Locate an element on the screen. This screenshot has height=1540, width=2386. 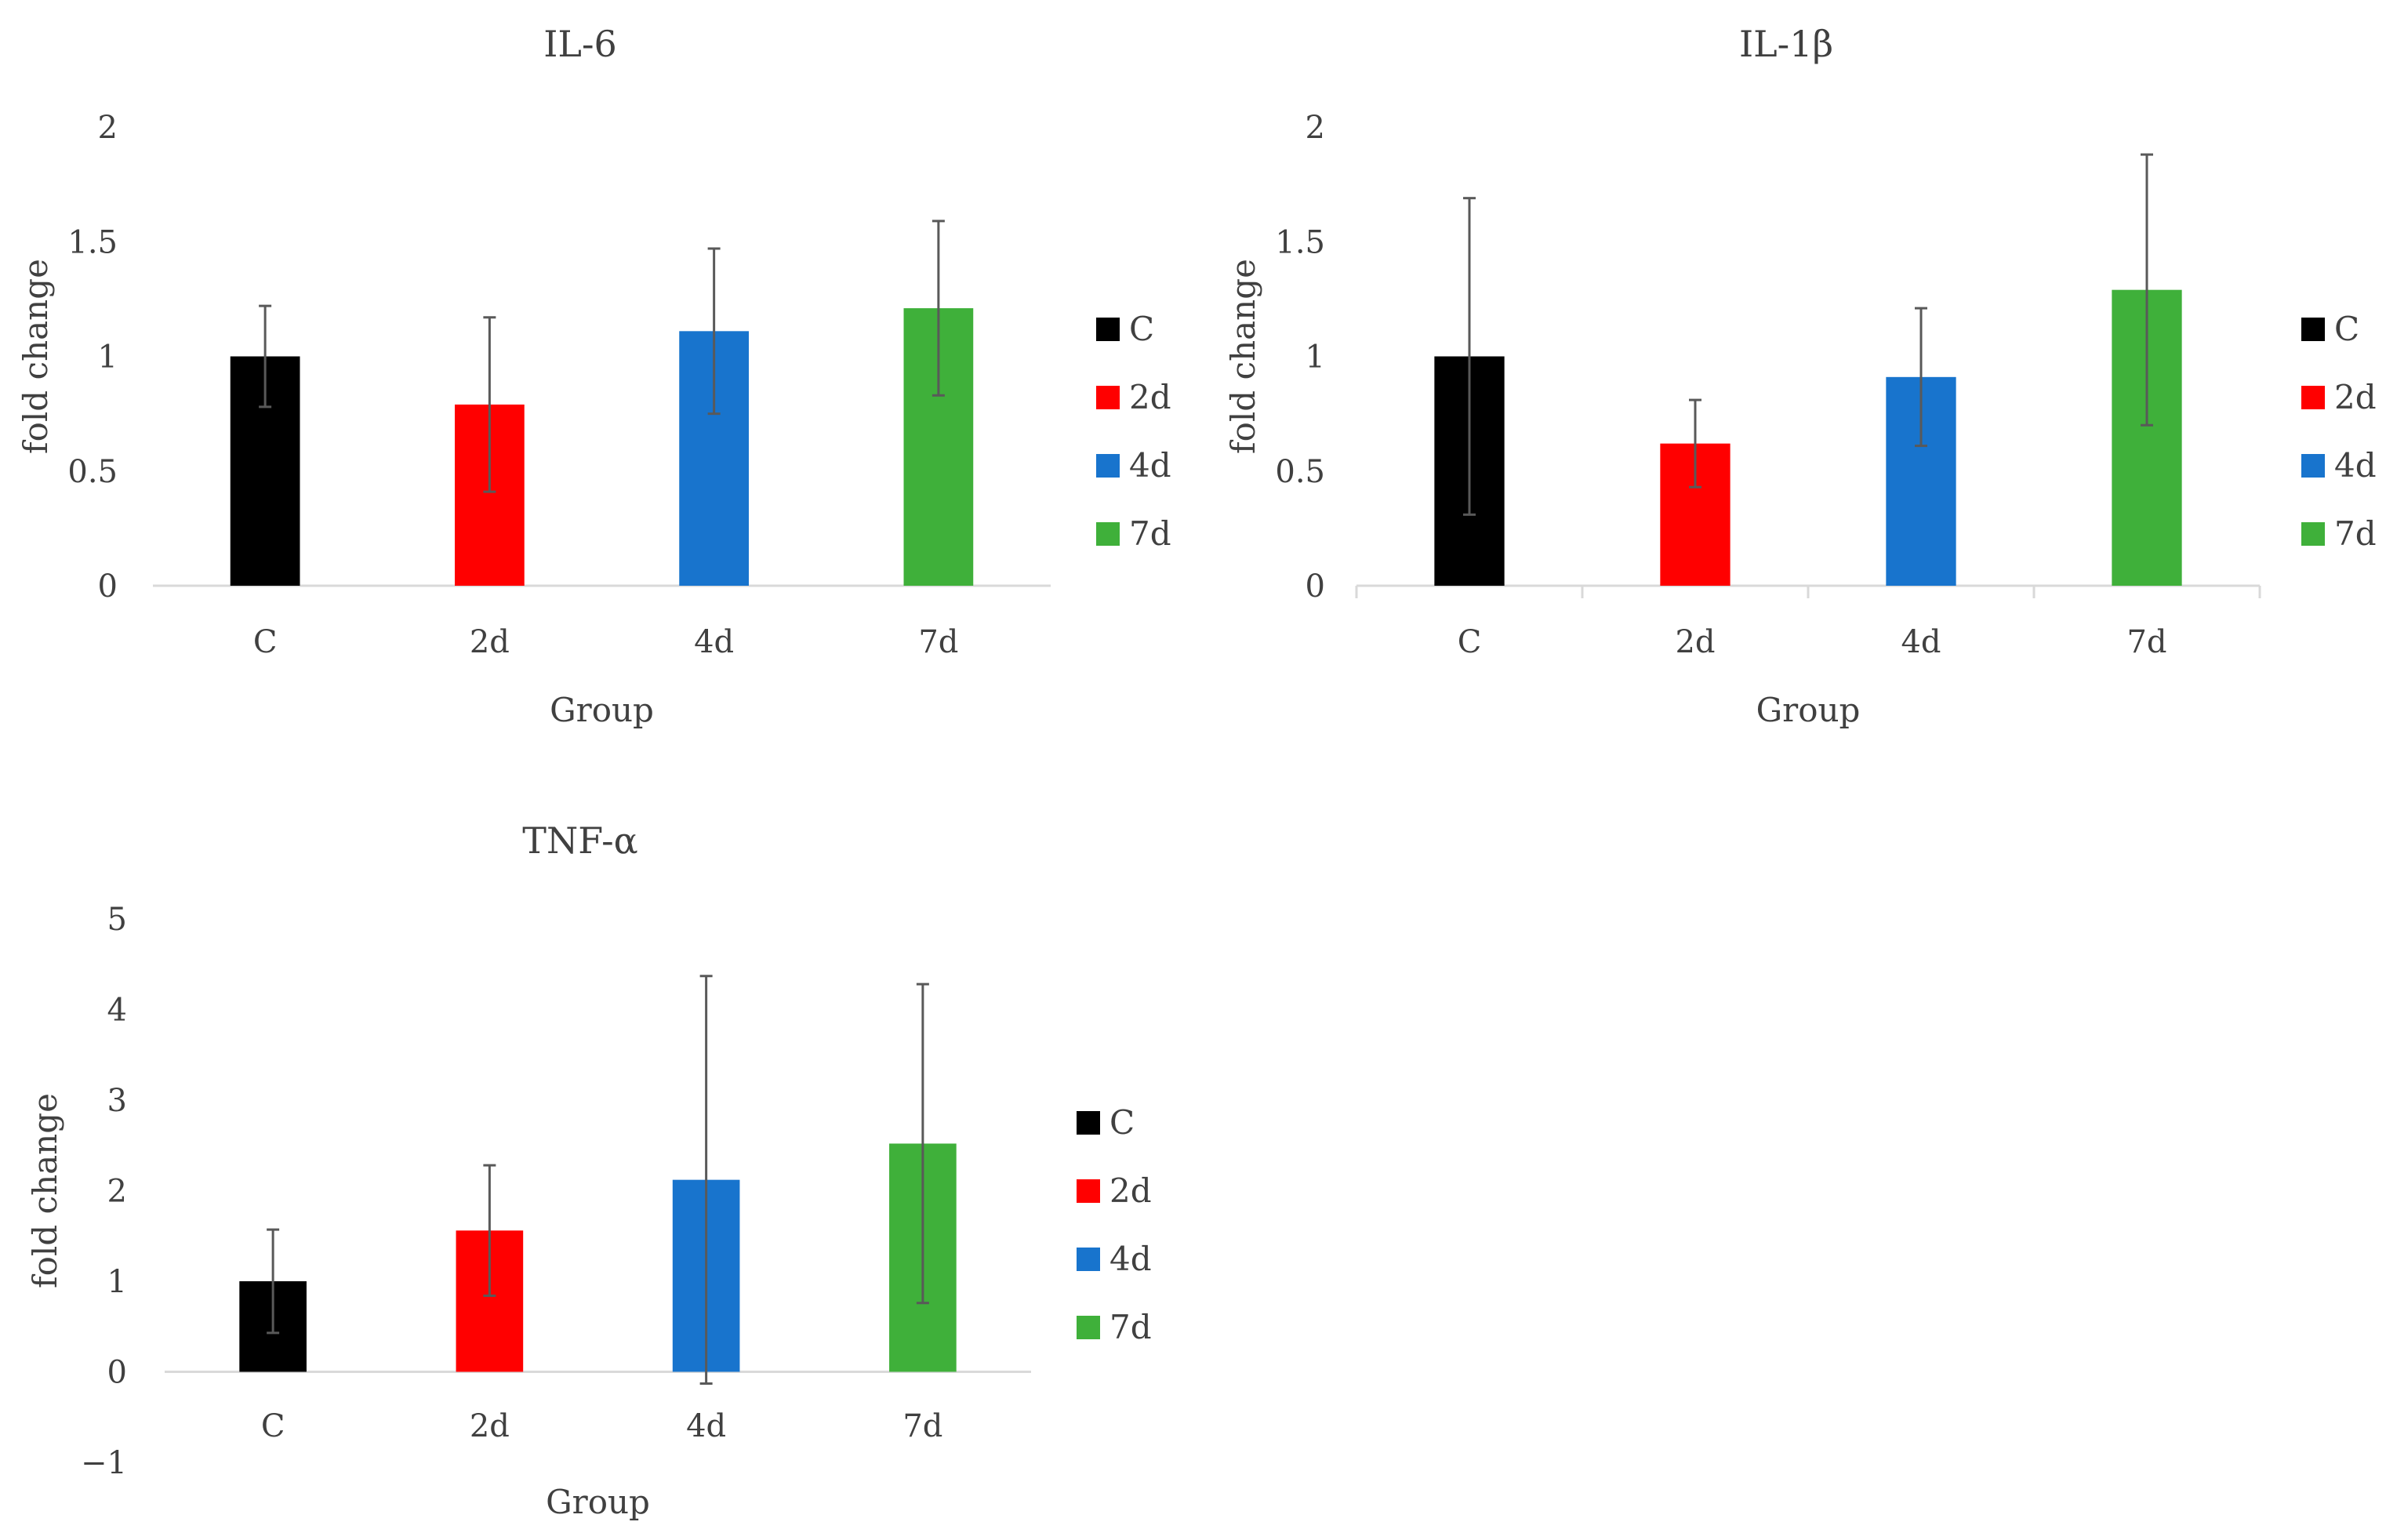
y-tick-label: 3 is located at coordinates (117, 1101).